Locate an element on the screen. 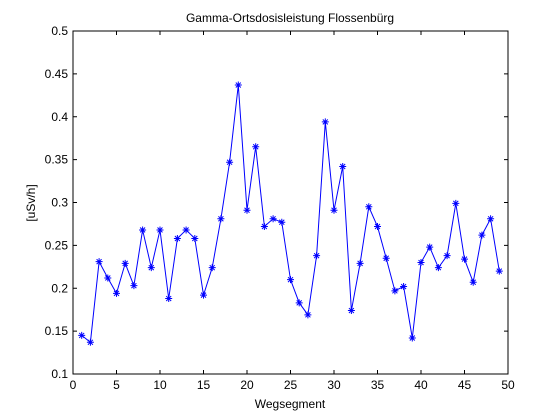 This screenshot has height=420, width=560. y-tick-label: 0.5 is located at coordinates (59, 31).